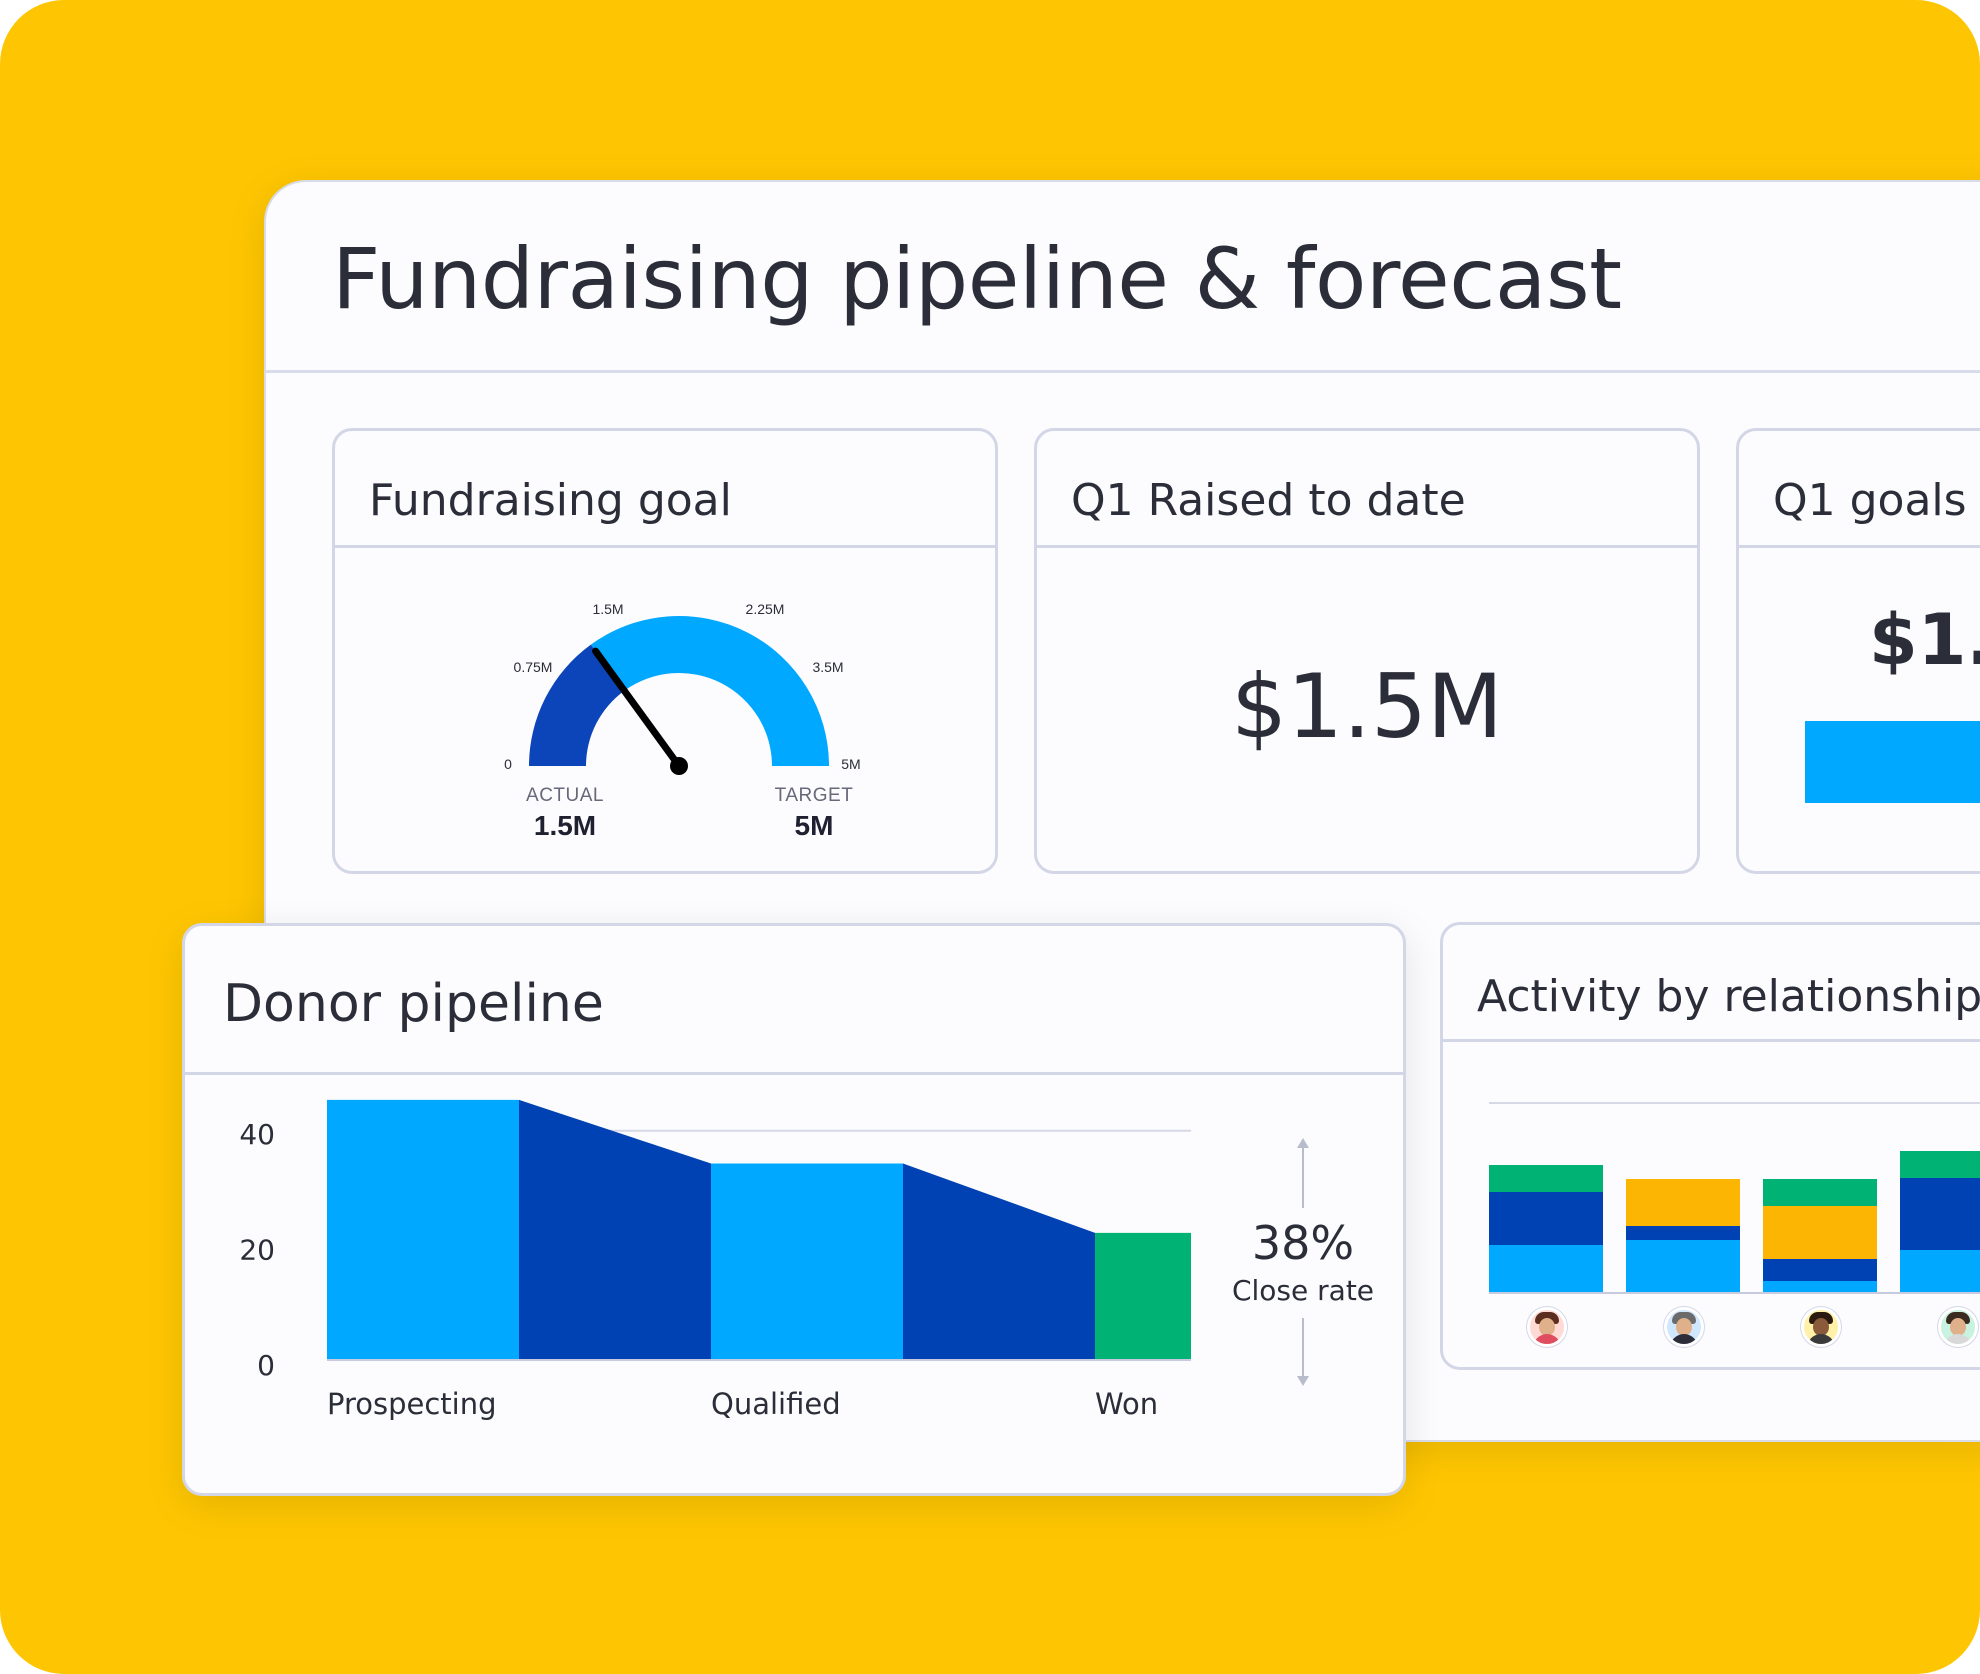 The image size is (1980, 1674). I want to click on activity-by-relationship-widget: Activity by relationship, so click(1710, 1146).